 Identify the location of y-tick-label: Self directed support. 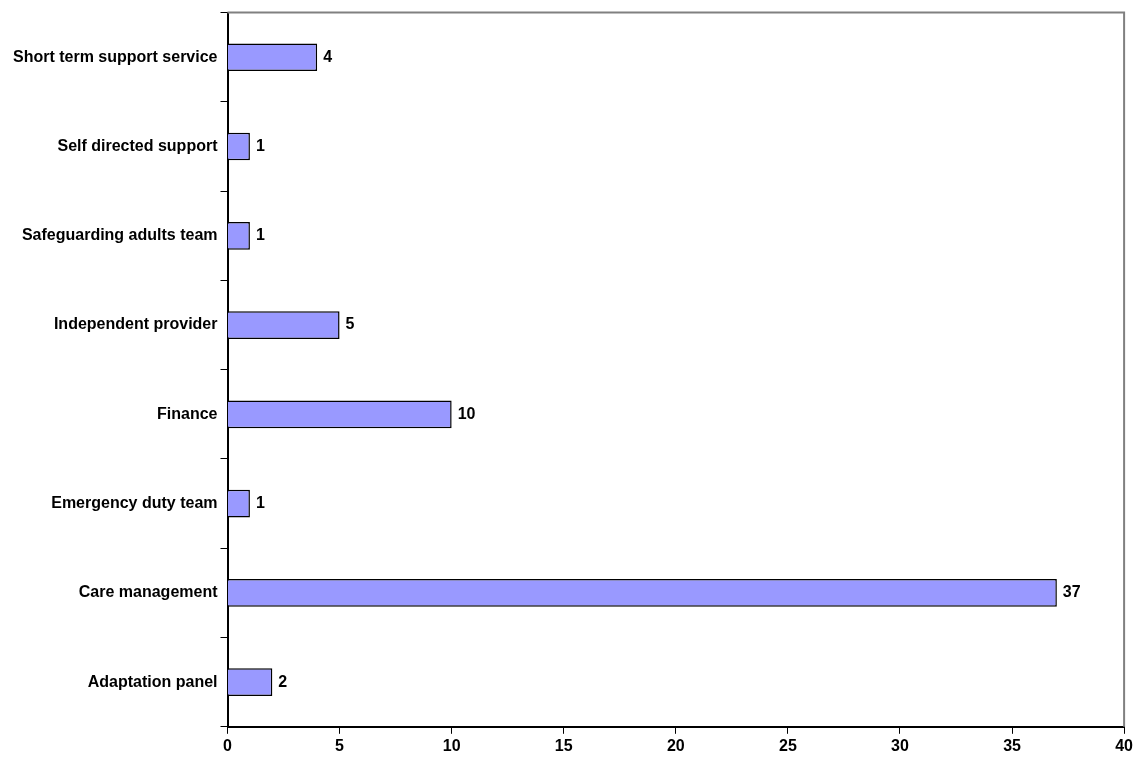
(138, 145).